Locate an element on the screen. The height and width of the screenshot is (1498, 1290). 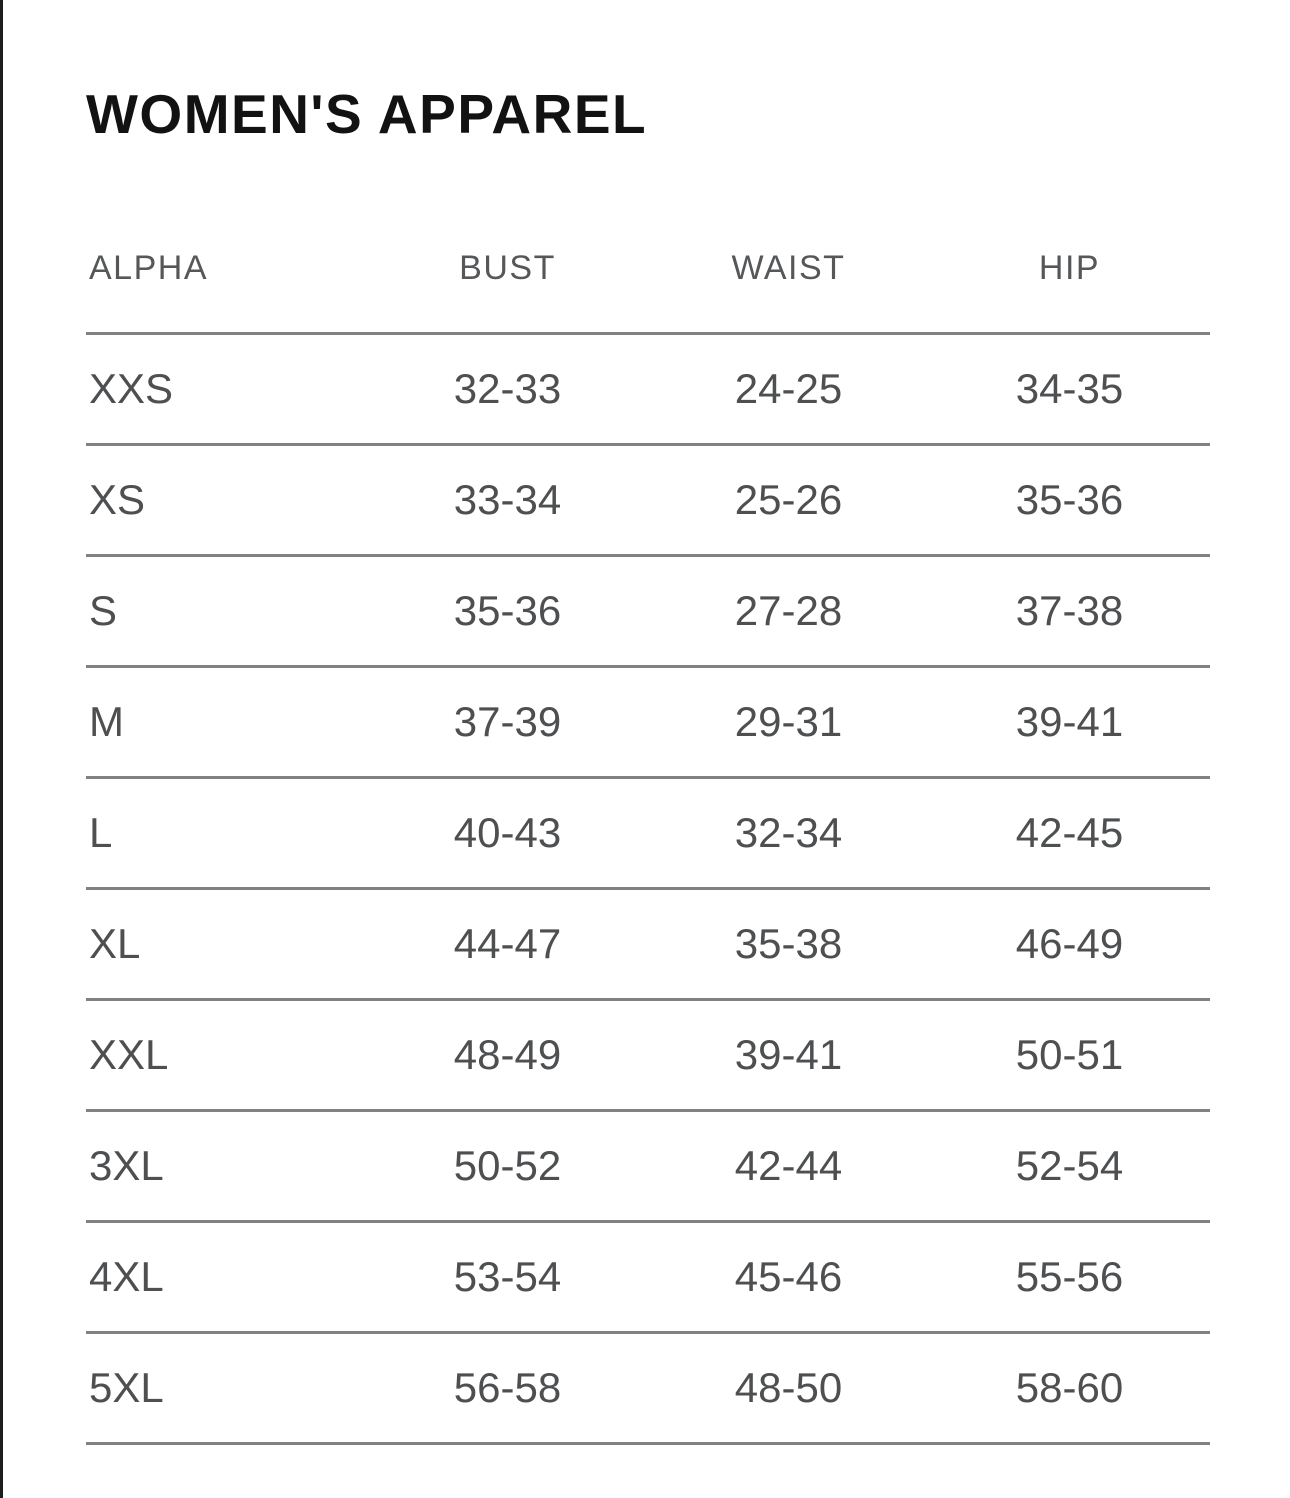
measurement-cell: 42-45 is located at coordinates (1069, 832).